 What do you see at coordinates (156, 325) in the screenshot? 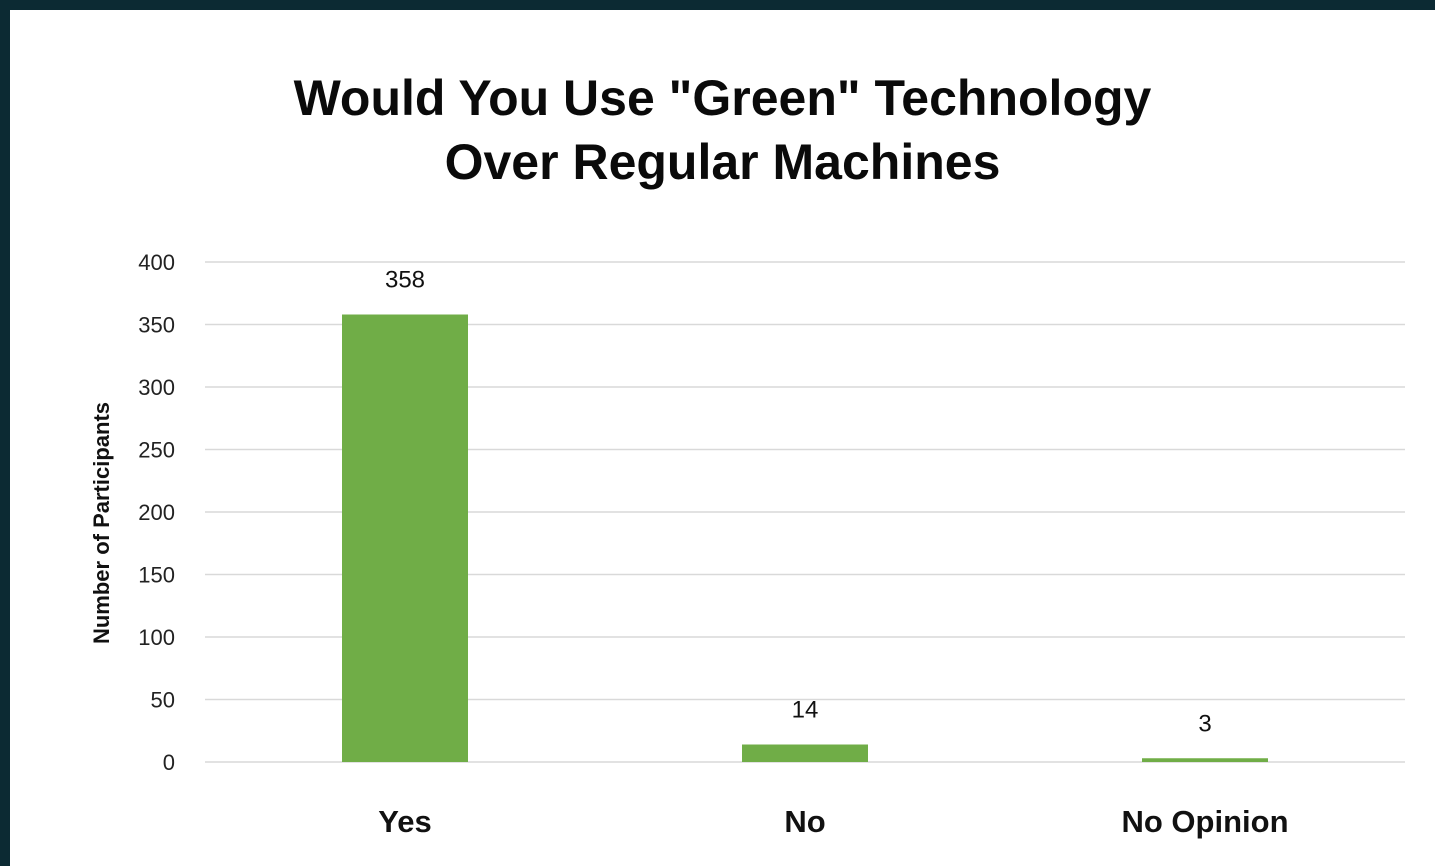
I see `y-tick-label: 350` at bounding box center [156, 325].